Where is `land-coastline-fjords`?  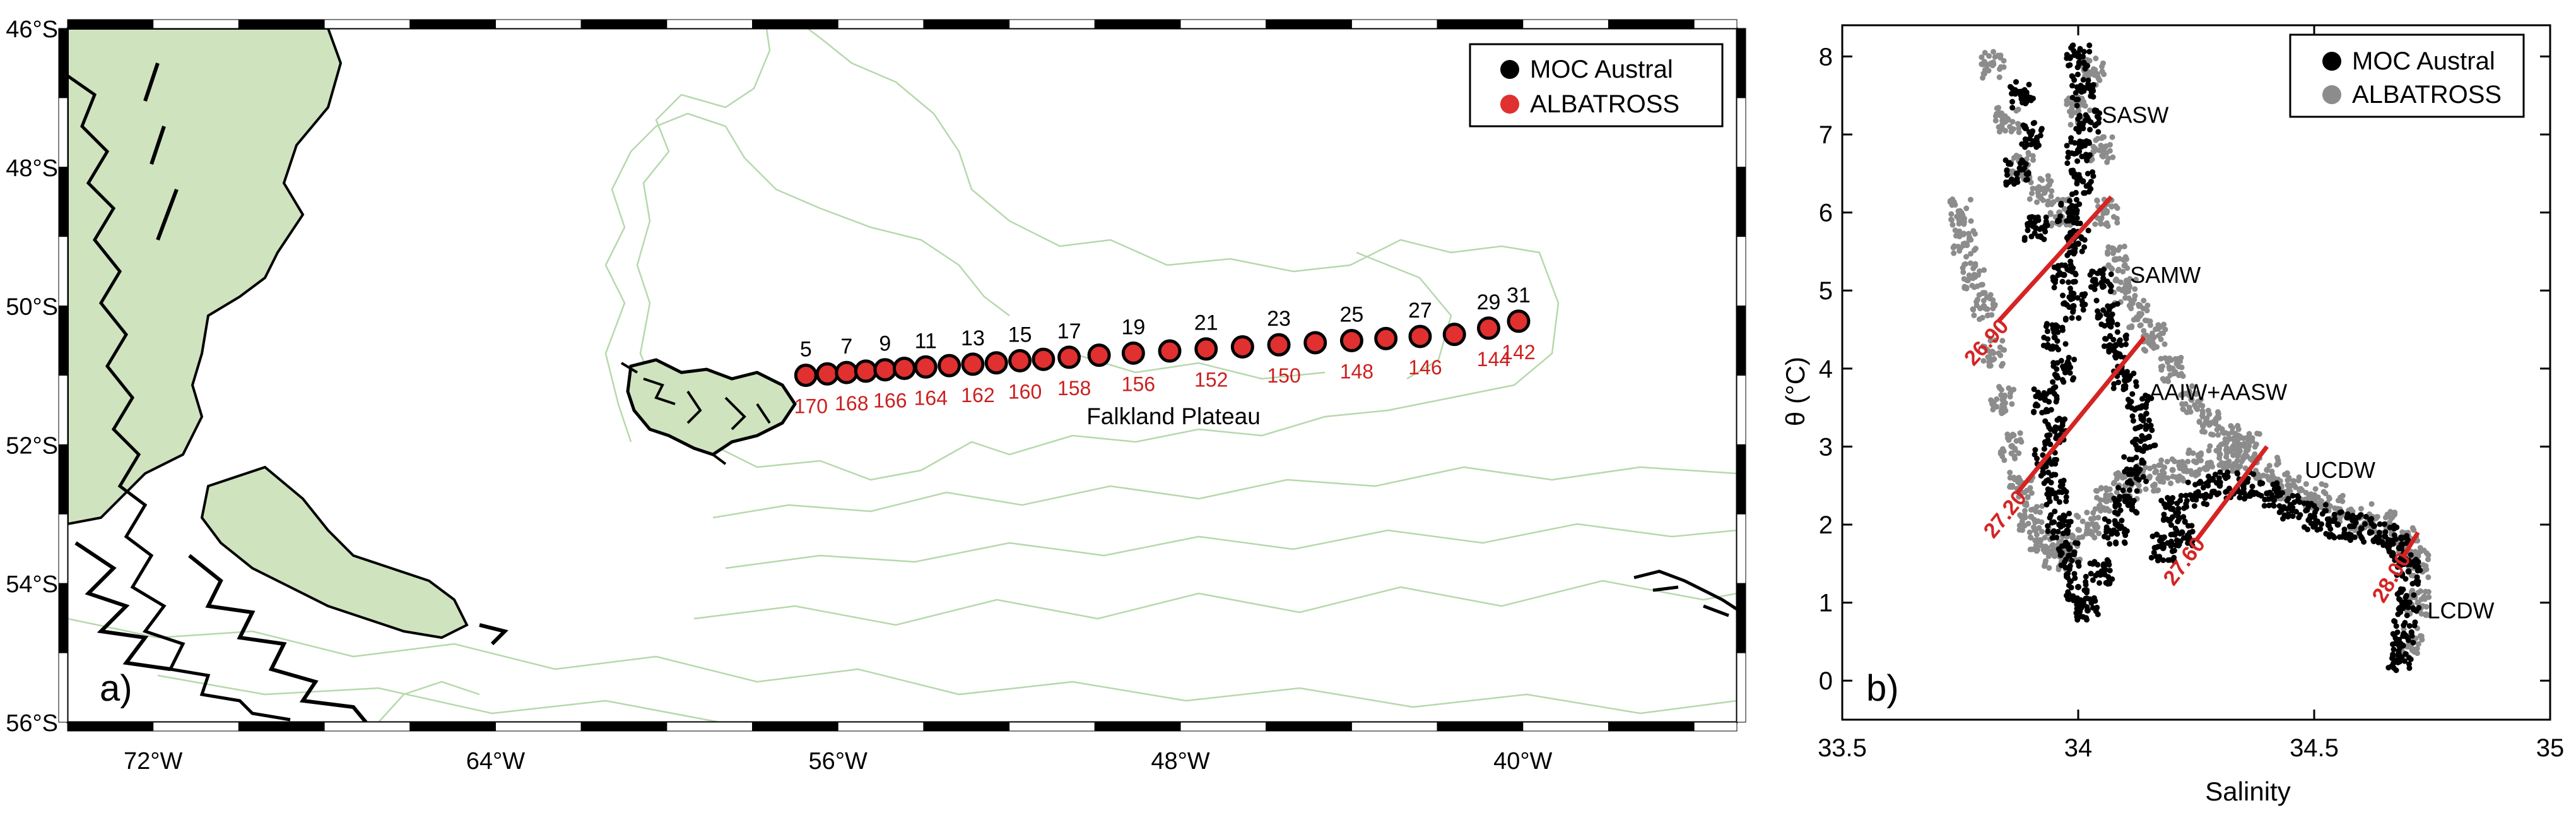 land-coastline-fjords is located at coordinates (179, 398).